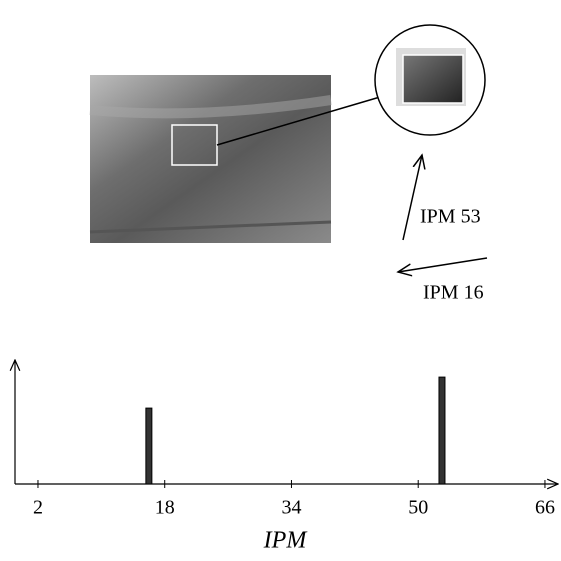  What do you see at coordinates (286, 541) in the screenshot?
I see `x-axis-label: IPM` at bounding box center [286, 541].